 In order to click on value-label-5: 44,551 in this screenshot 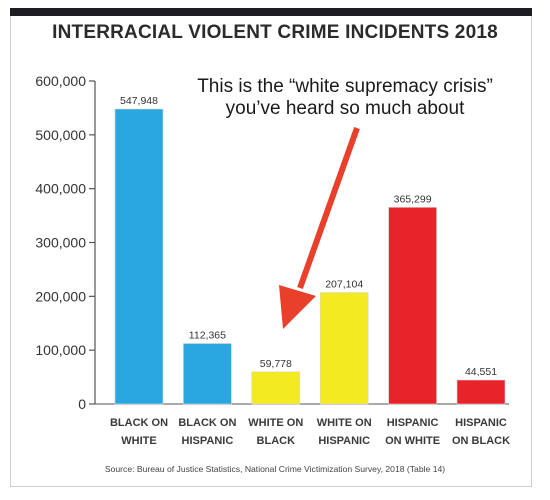, I will do `click(481, 372)`.